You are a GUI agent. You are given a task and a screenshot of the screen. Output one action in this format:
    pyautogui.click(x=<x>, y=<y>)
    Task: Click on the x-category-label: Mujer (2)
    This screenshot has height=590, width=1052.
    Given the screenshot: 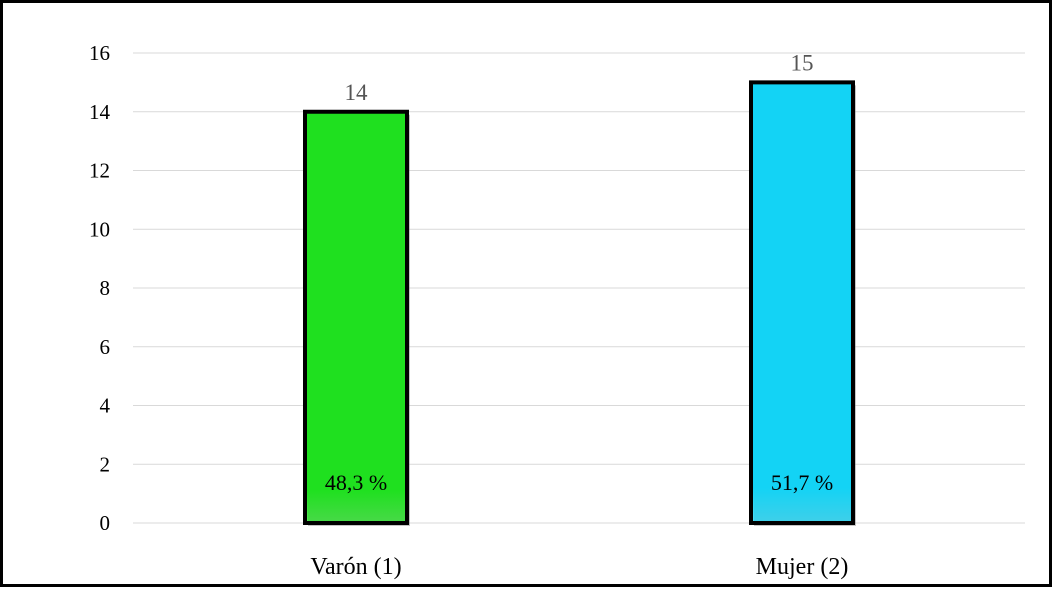 What is the action you would take?
    pyautogui.click(x=802, y=567)
    